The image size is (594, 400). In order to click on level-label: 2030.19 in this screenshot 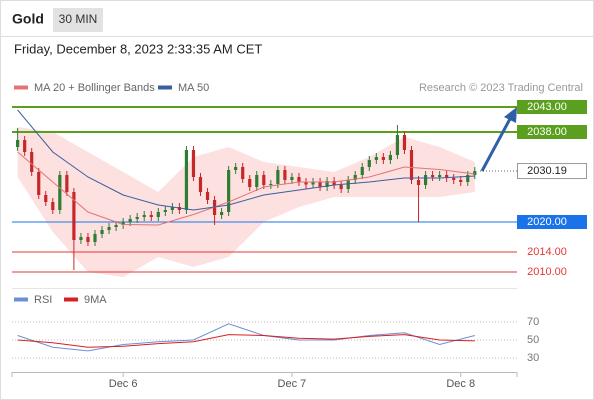, I will do `click(547, 171)`.